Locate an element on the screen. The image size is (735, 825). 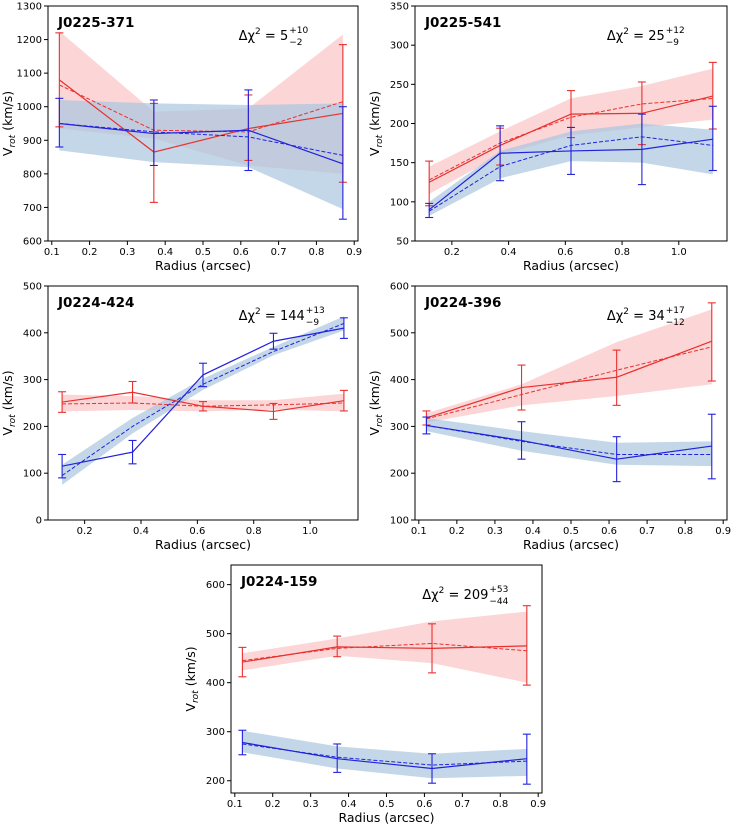
plot-frame is located at coordinates (203, 403).